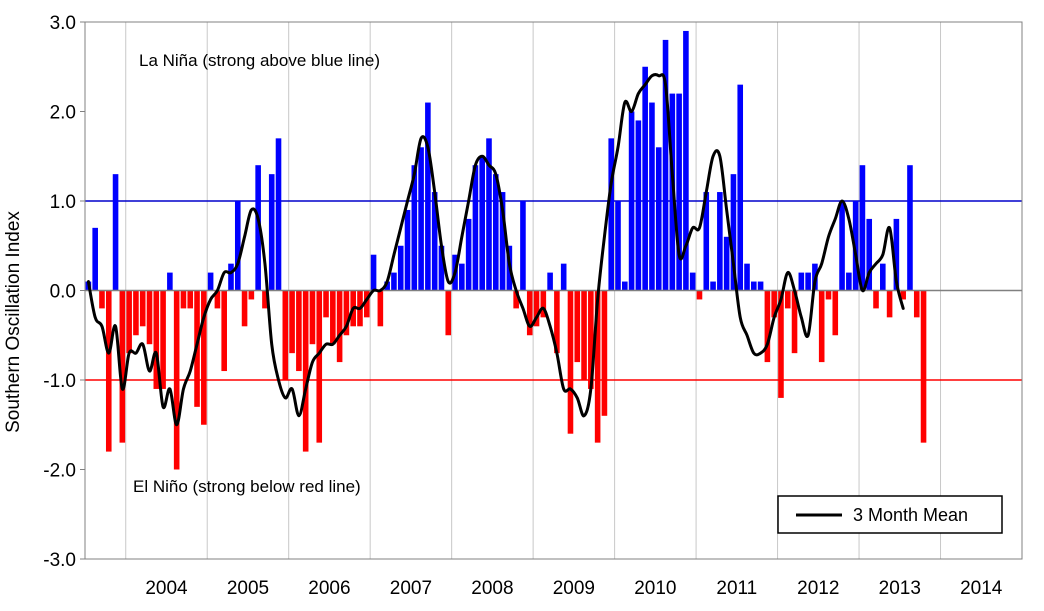  What do you see at coordinates (910, 515) in the screenshot?
I see `legend-label: 3 Month Mean` at bounding box center [910, 515].